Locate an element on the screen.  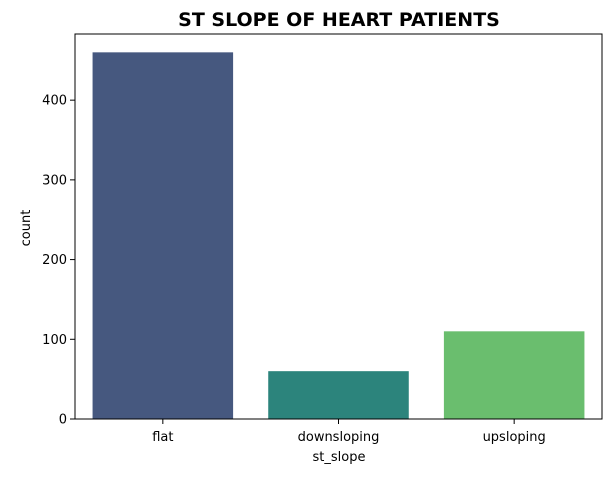
y-tick-label: 200 is located at coordinates (54, 260).